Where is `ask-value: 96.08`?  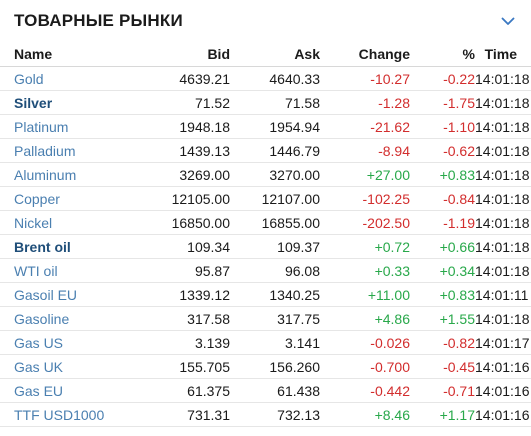
ask-value: 96.08 is located at coordinates (275, 270).